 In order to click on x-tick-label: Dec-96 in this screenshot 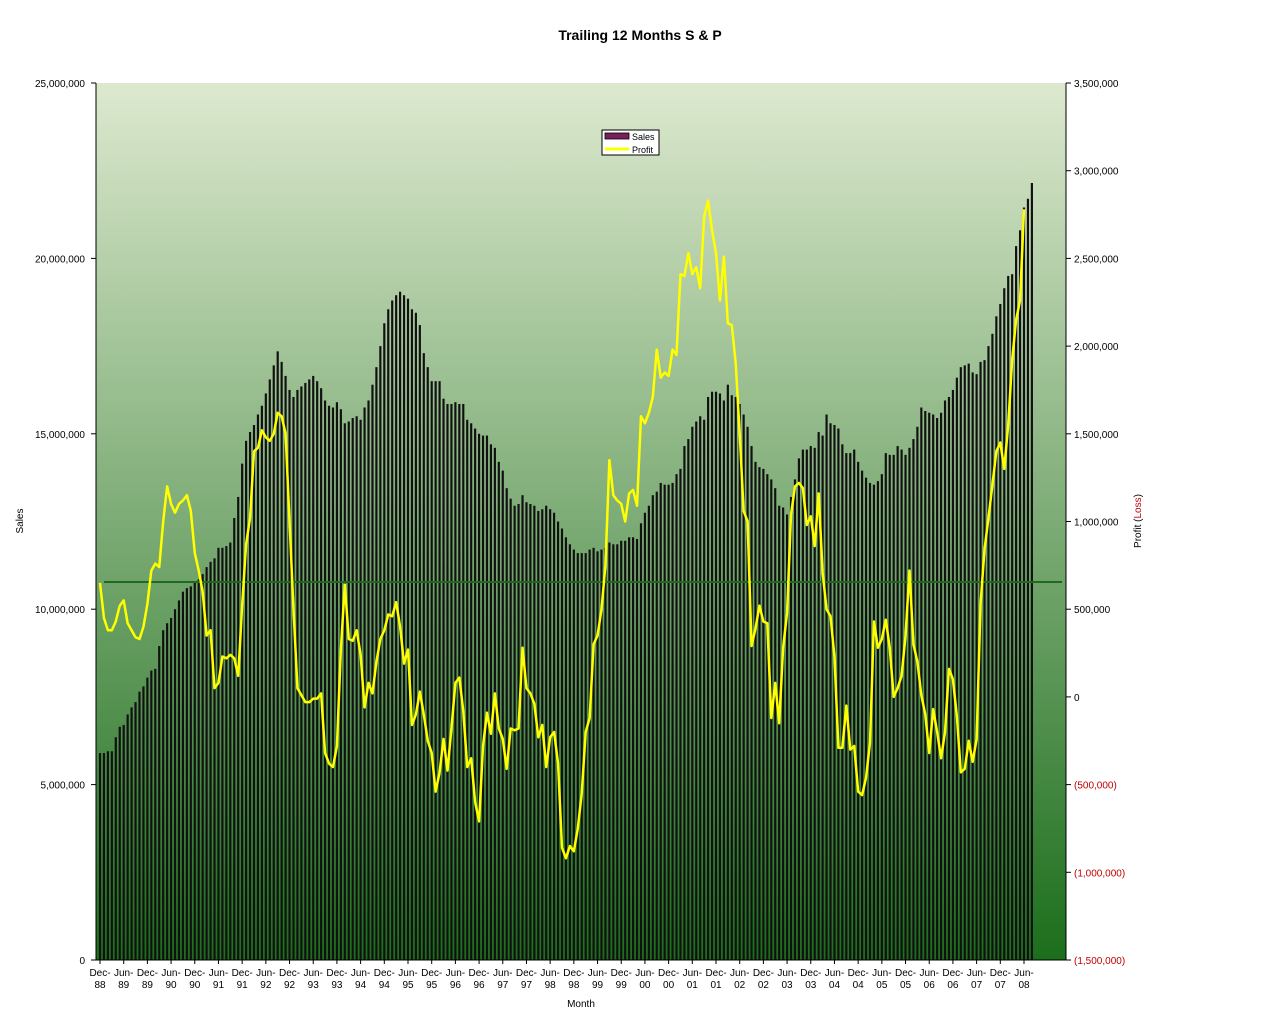, I will do `click(479, 979)`.